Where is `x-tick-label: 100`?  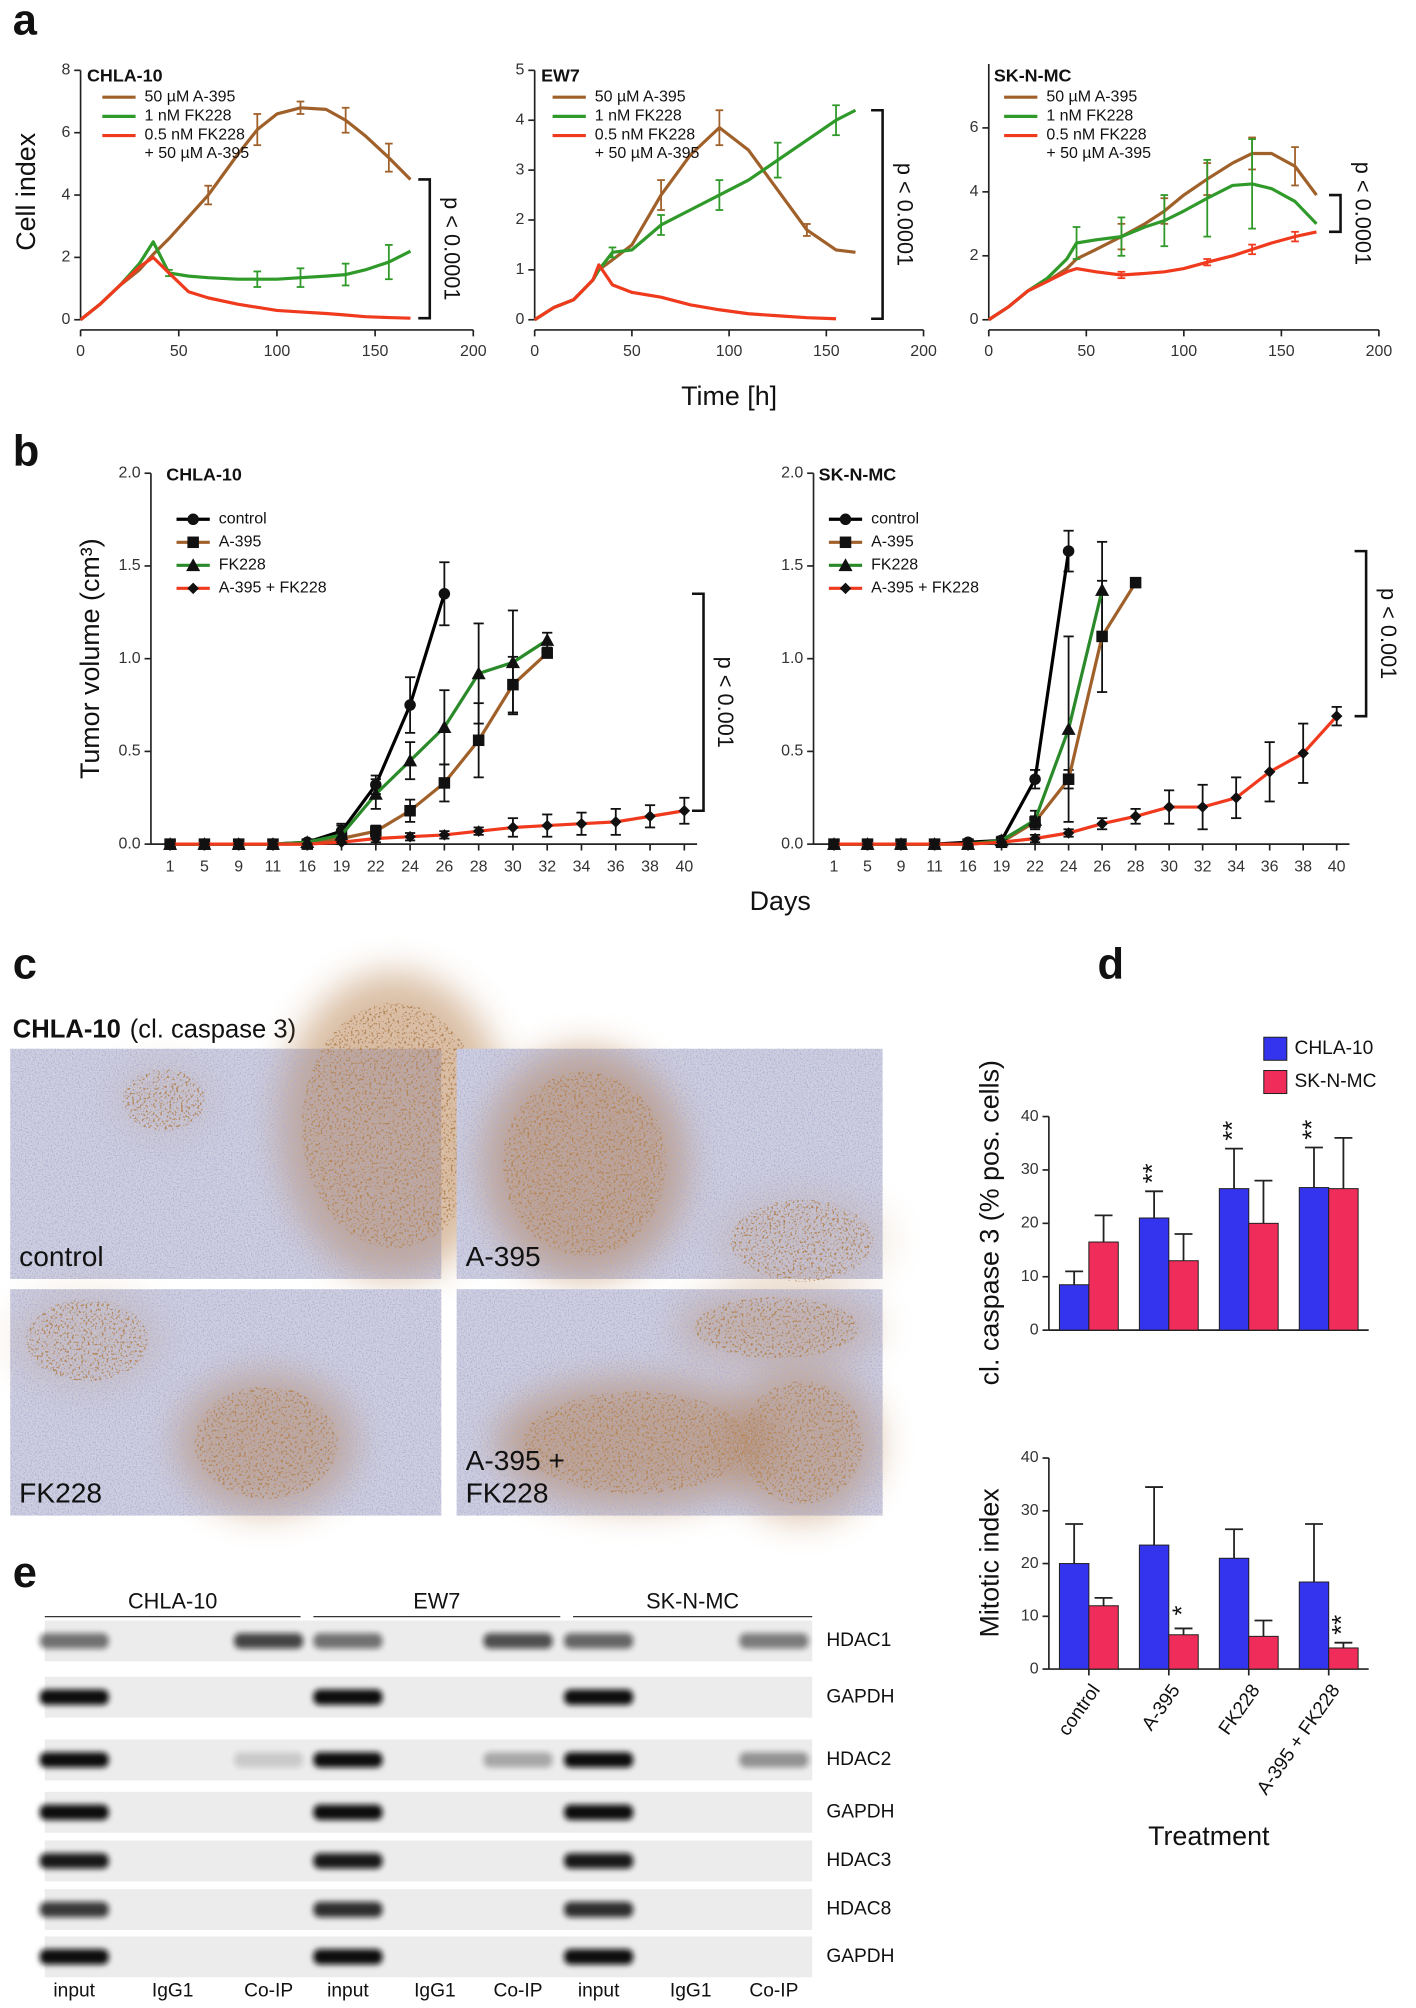
x-tick-label: 100 is located at coordinates (729, 351).